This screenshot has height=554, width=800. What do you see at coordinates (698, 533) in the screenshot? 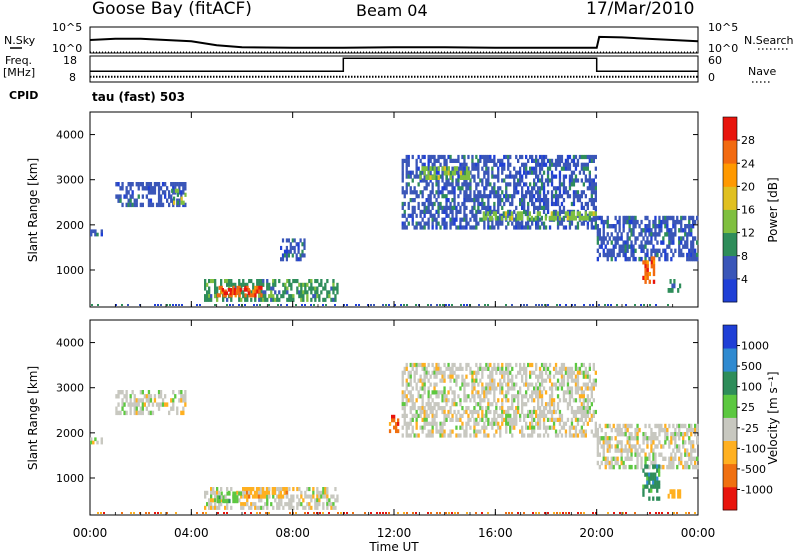
I see `xtick-label: 00:00` at bounding box center [698, 533].